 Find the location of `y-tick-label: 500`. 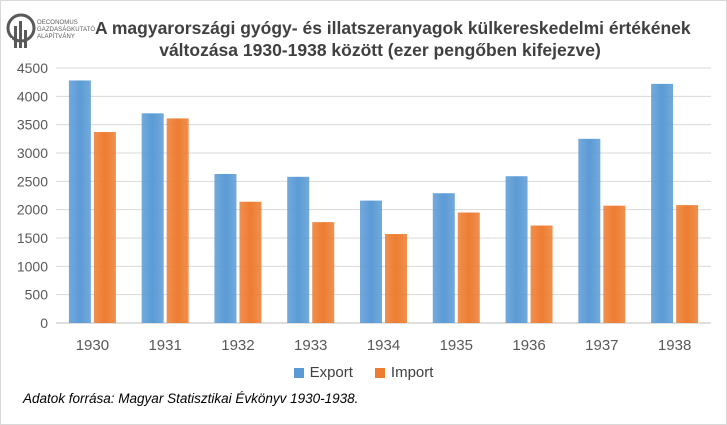

y-tick-label: 500 is located at coordinates (37, 295).